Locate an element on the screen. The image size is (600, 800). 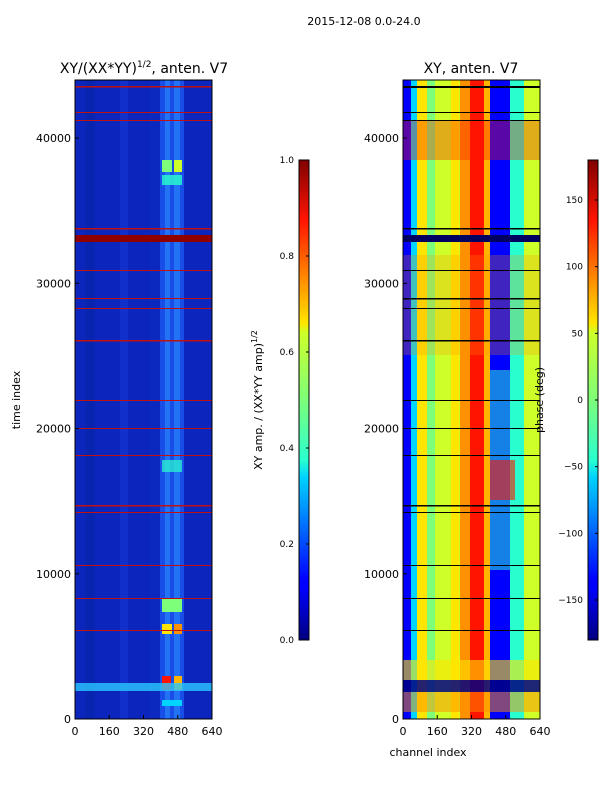
colorbar-tick-label: −50 is located at coordinates (573, 468).